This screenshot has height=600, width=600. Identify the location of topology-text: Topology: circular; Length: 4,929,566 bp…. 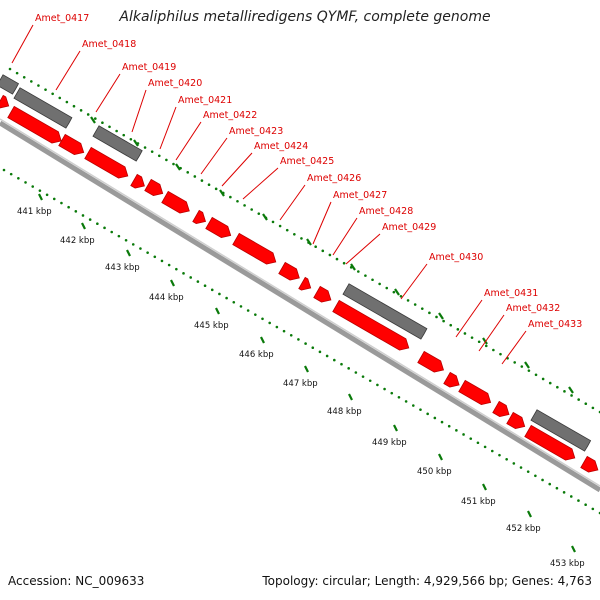
(427, 581).